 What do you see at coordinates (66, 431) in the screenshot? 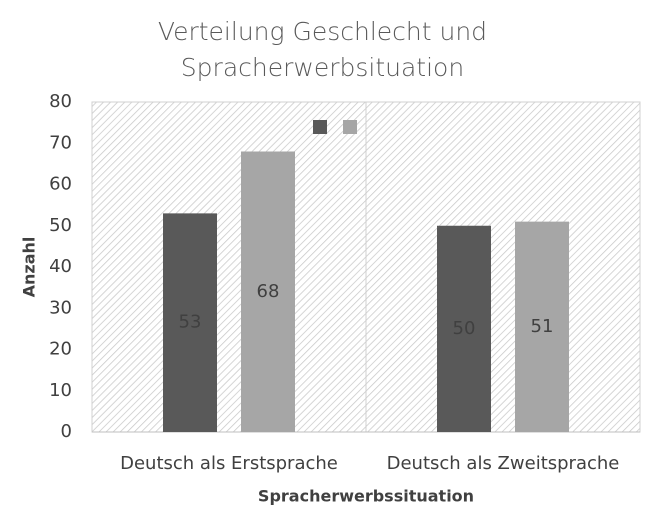
I see `y-tick-label: 0` at bounding box center [66, 431].